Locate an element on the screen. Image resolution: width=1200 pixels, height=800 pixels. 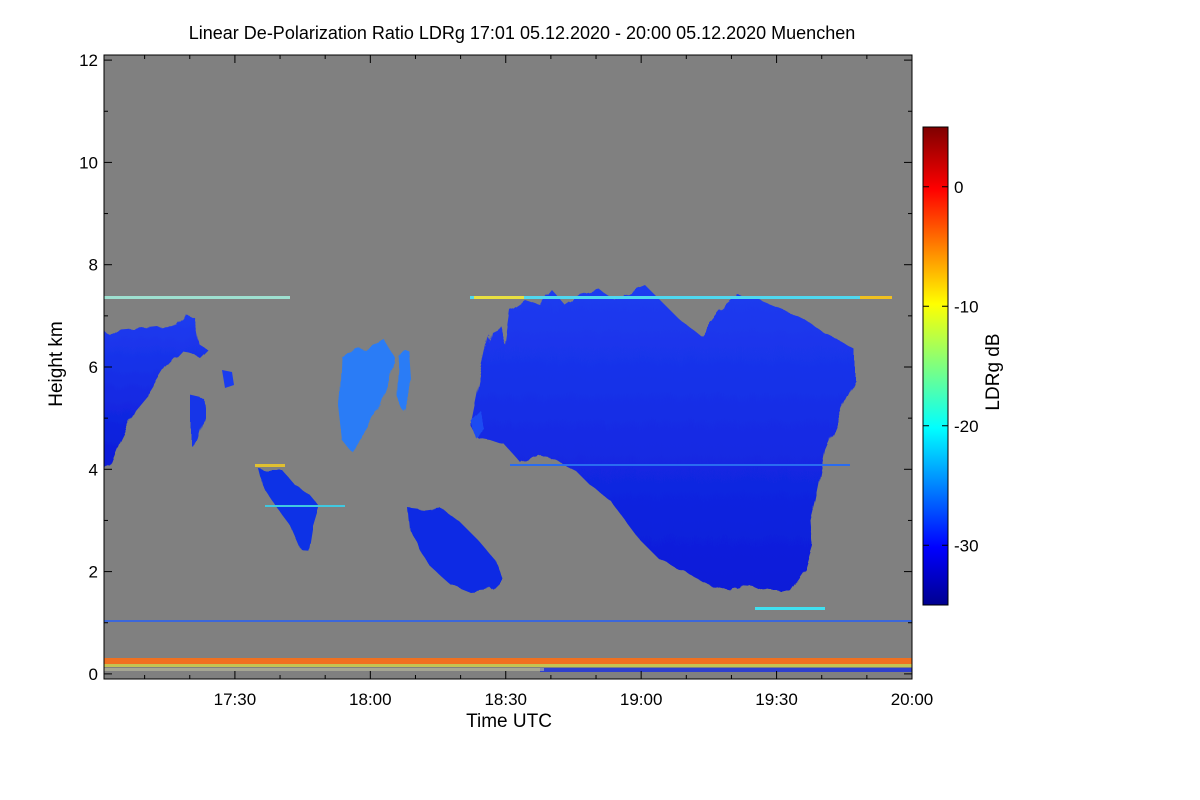
x-tick-label: 20:00 is located at coordinates (912, 699).